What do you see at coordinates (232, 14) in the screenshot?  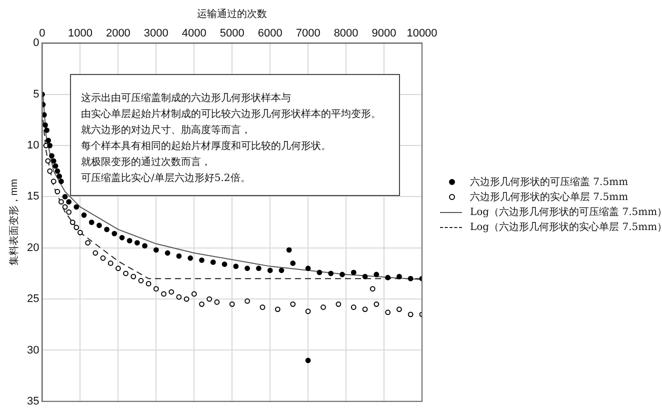 I see `x-axis-title: 运输通过的次数` at bounding box center [232, 14].